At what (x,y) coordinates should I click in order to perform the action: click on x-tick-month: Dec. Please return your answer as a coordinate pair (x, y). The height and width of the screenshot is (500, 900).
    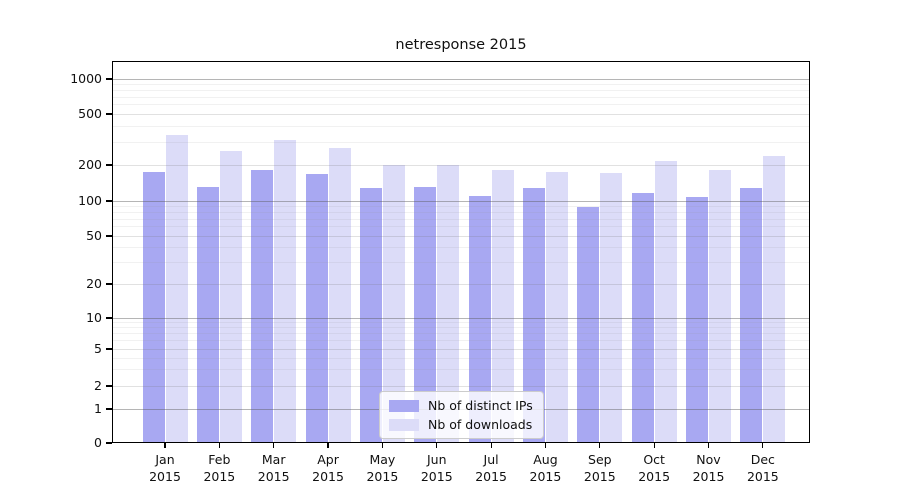
    Looking at the image, I should click on (762, 459).